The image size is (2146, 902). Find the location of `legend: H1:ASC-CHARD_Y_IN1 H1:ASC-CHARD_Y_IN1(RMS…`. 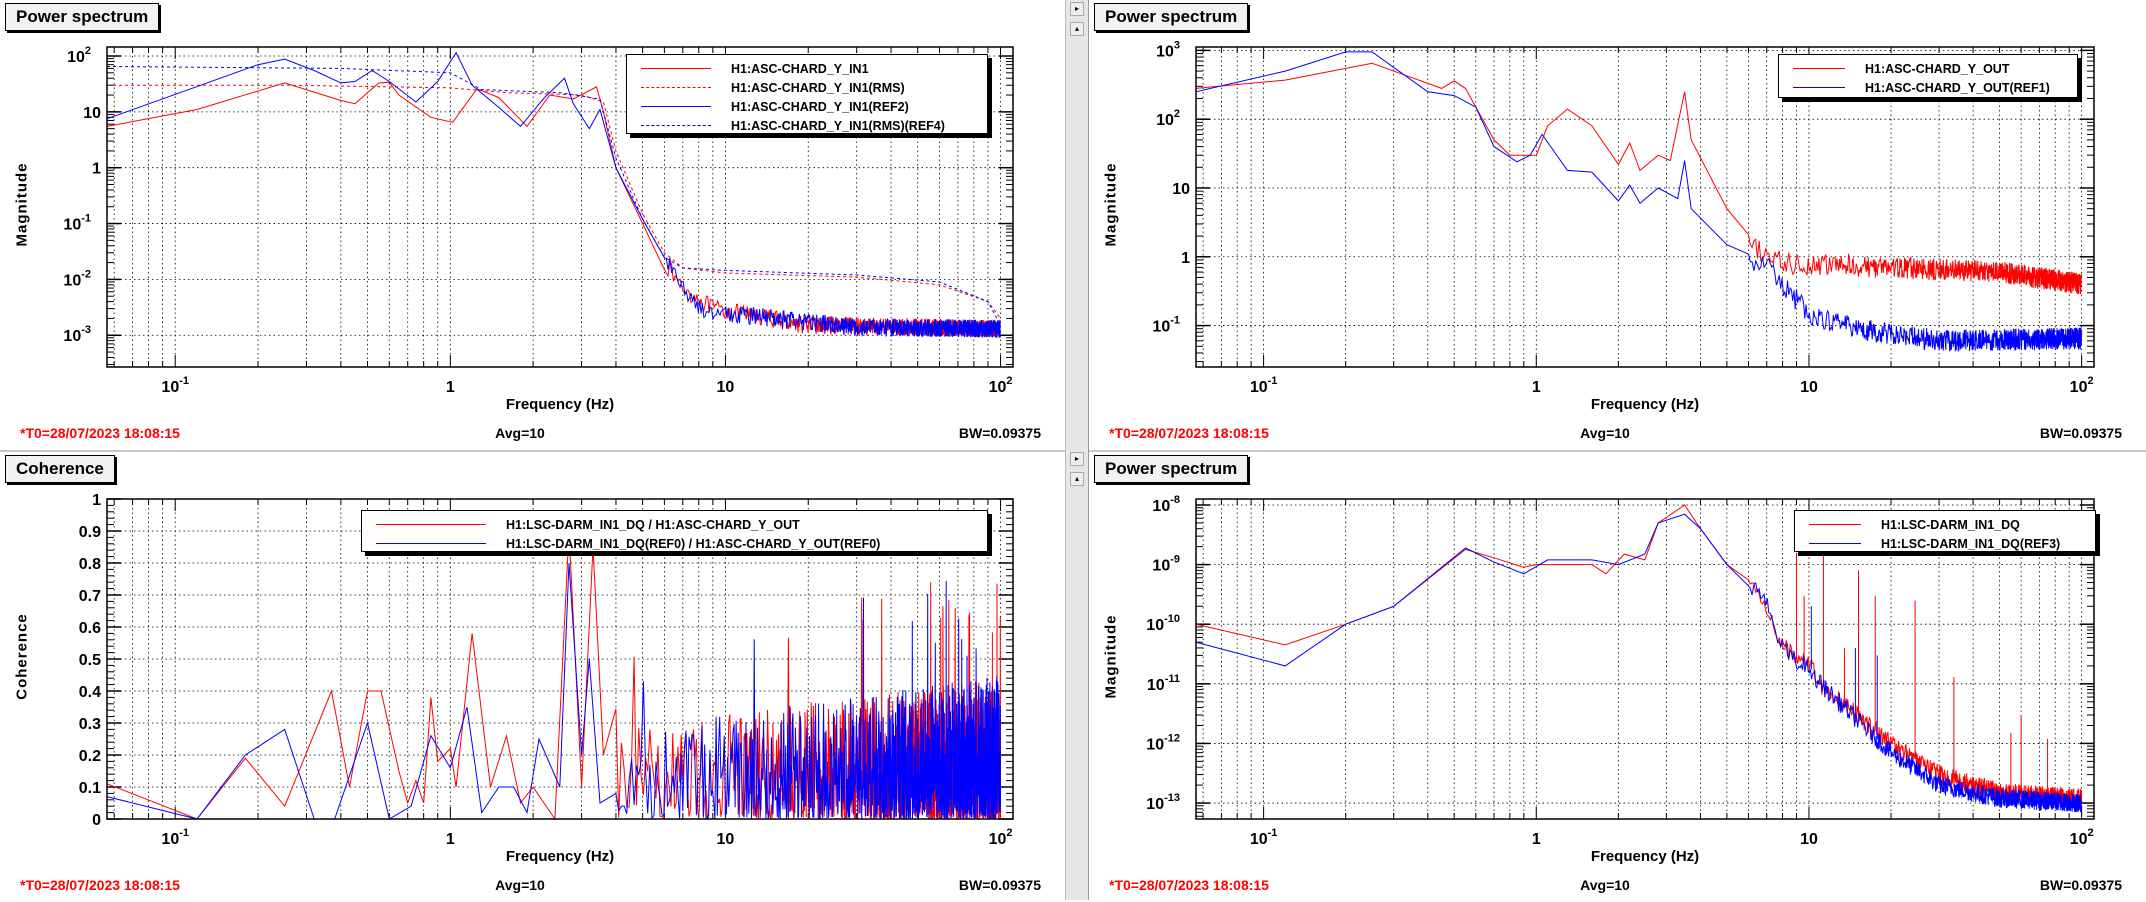

legend: H1:ASC-CHARD_Y_IN1 H1:ASC-CHARD_Y_IN1(RMS… is located at coordinates (807, 94).